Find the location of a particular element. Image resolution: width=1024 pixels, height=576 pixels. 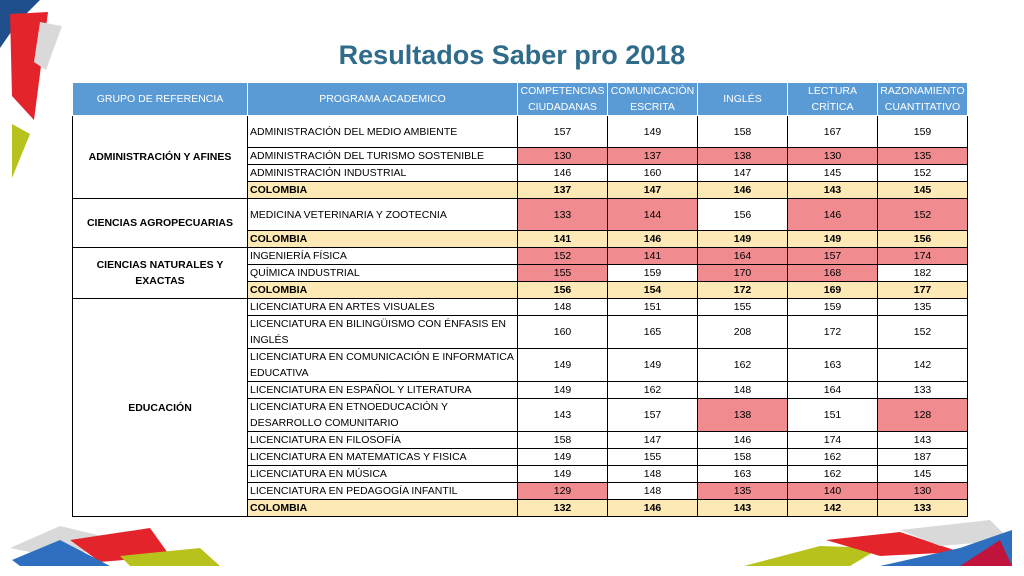

score-cell: 138 is located at coordinates (742, 415).